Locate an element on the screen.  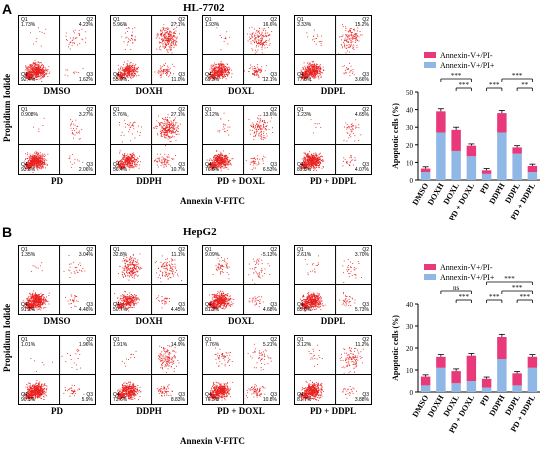
sample-name: DOXL is located at coordinates (240, 91).